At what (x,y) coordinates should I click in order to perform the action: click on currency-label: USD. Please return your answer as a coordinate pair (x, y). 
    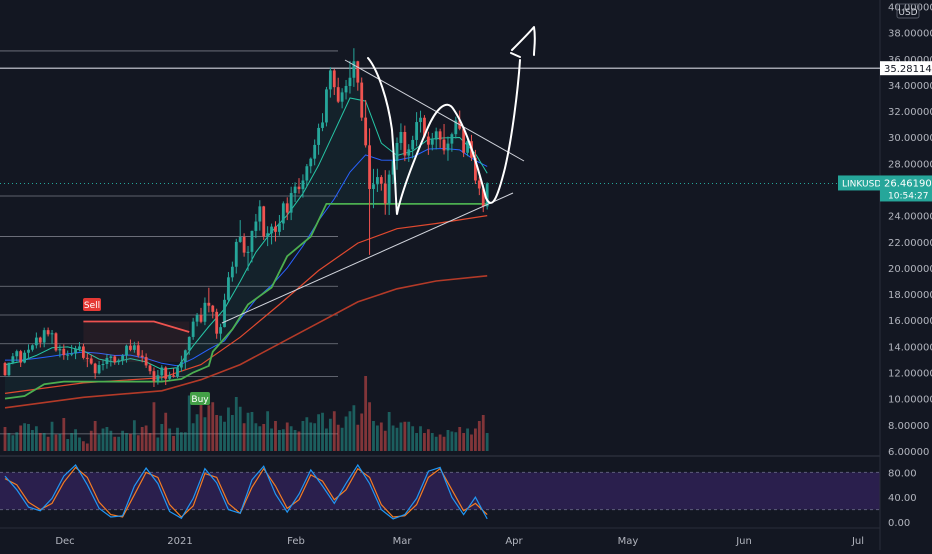
    Looking at the image, I should click on (907, 13).